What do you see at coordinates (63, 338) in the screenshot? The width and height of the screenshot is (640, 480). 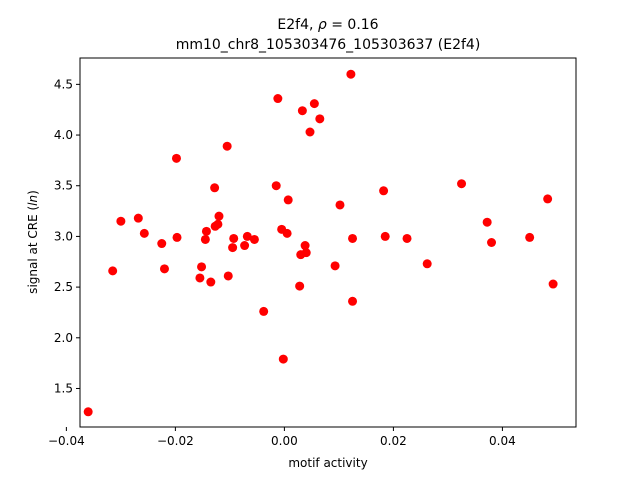 I see `y-tick-label-1: 2.0` at bounding box center [63, 338].